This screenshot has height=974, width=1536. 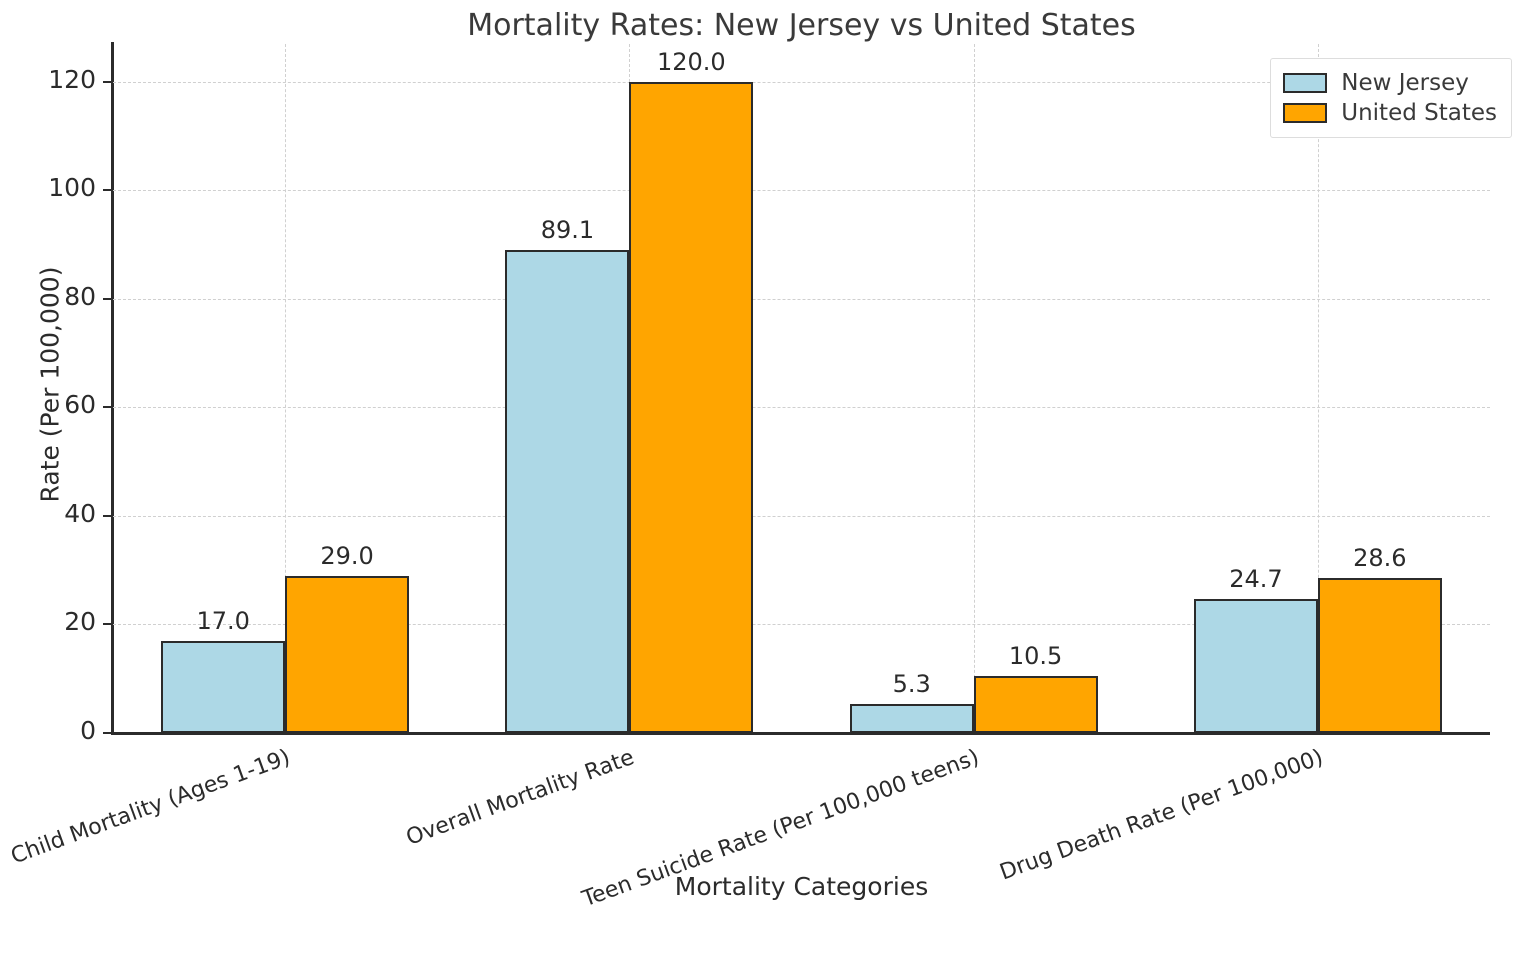 I want to click on y-tick-label: 80, so click(x=80, y=296).